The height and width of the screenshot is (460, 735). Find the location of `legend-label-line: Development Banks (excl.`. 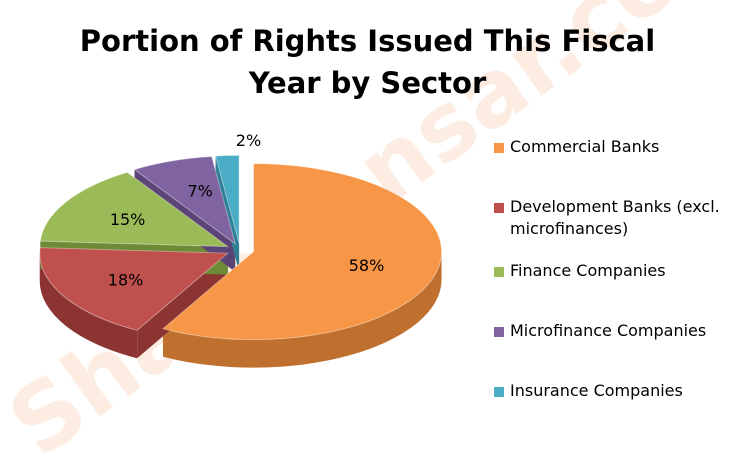

legend-label-line: Development Banks (excl. is located at coordinates (615, 206).